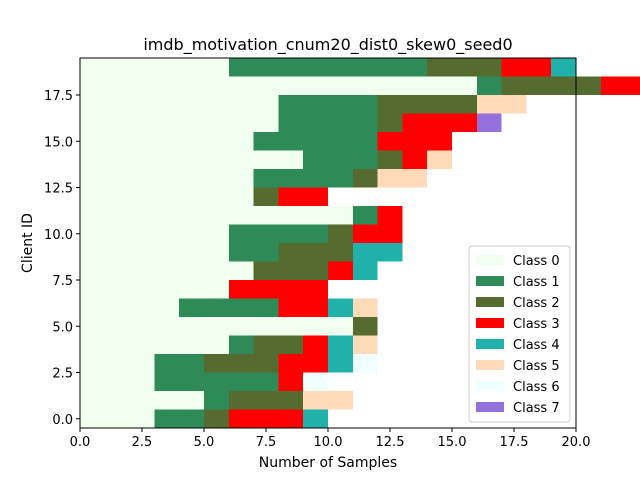  I want to click on y-tick-label: 15.0, so click(58, 142).